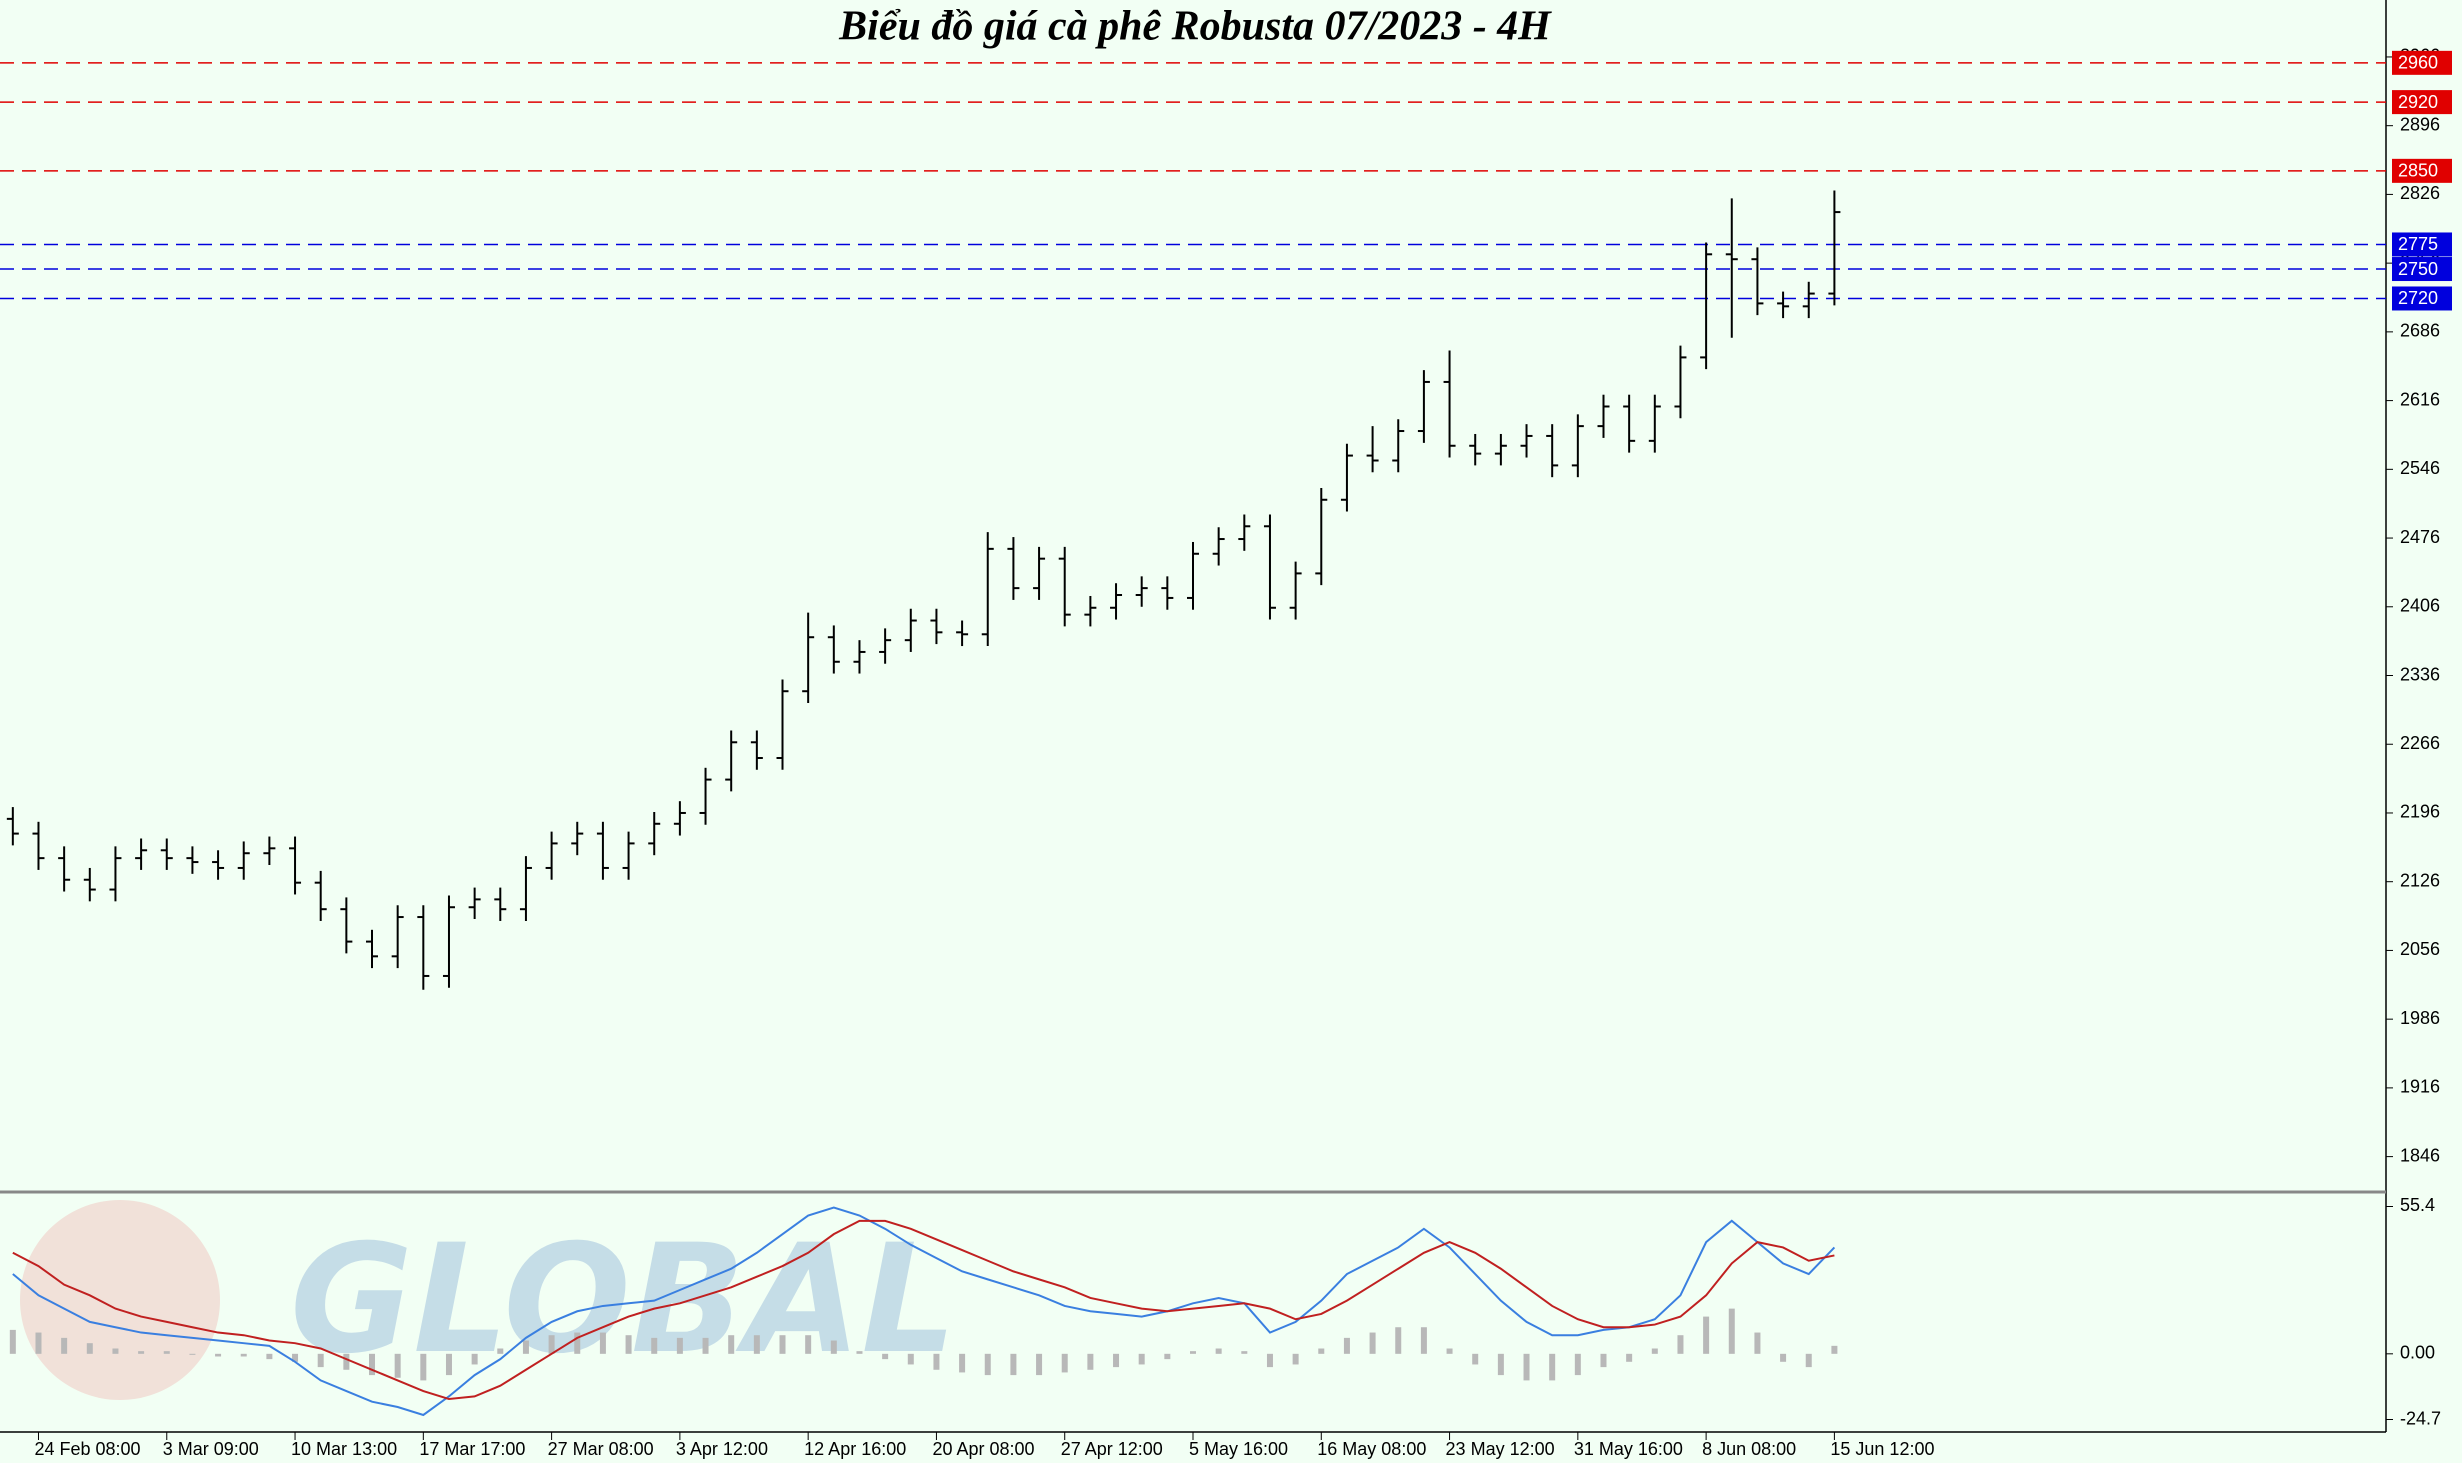 Image resolution: width=2462 pixels, height=1463 pixels. Describe the element at coordinates (623, 1300) in the screenshot. I see `watermark: GLOBAL` at that location.